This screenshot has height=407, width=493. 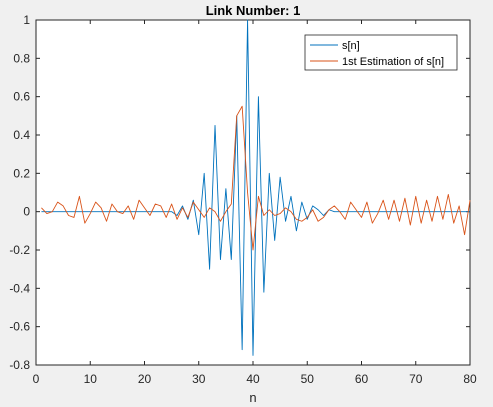 What do you see at coordinates (21, 58) in the screenshot?
I see `y-tick-label: 0.8` at bounding box center [21, 58].